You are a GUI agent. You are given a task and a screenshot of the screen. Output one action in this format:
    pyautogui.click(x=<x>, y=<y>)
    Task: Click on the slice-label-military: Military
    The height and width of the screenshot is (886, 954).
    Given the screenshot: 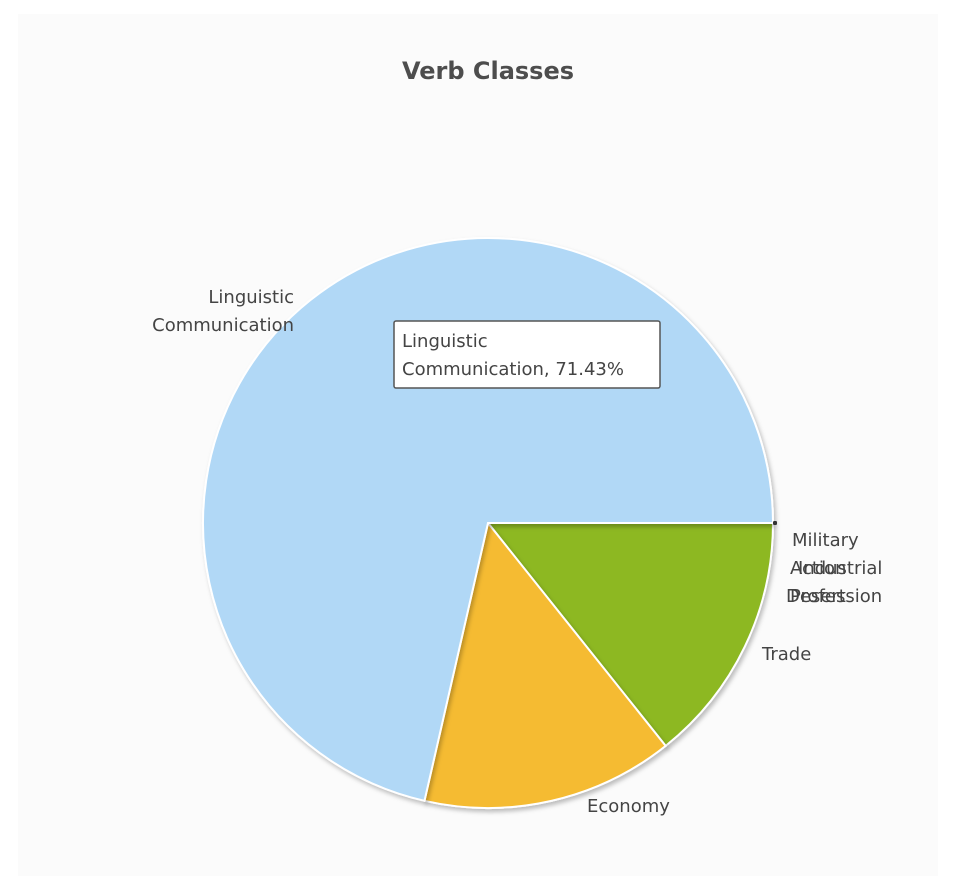 What is the action you would take?
    pyautogui.click(x=825, y=540)
    